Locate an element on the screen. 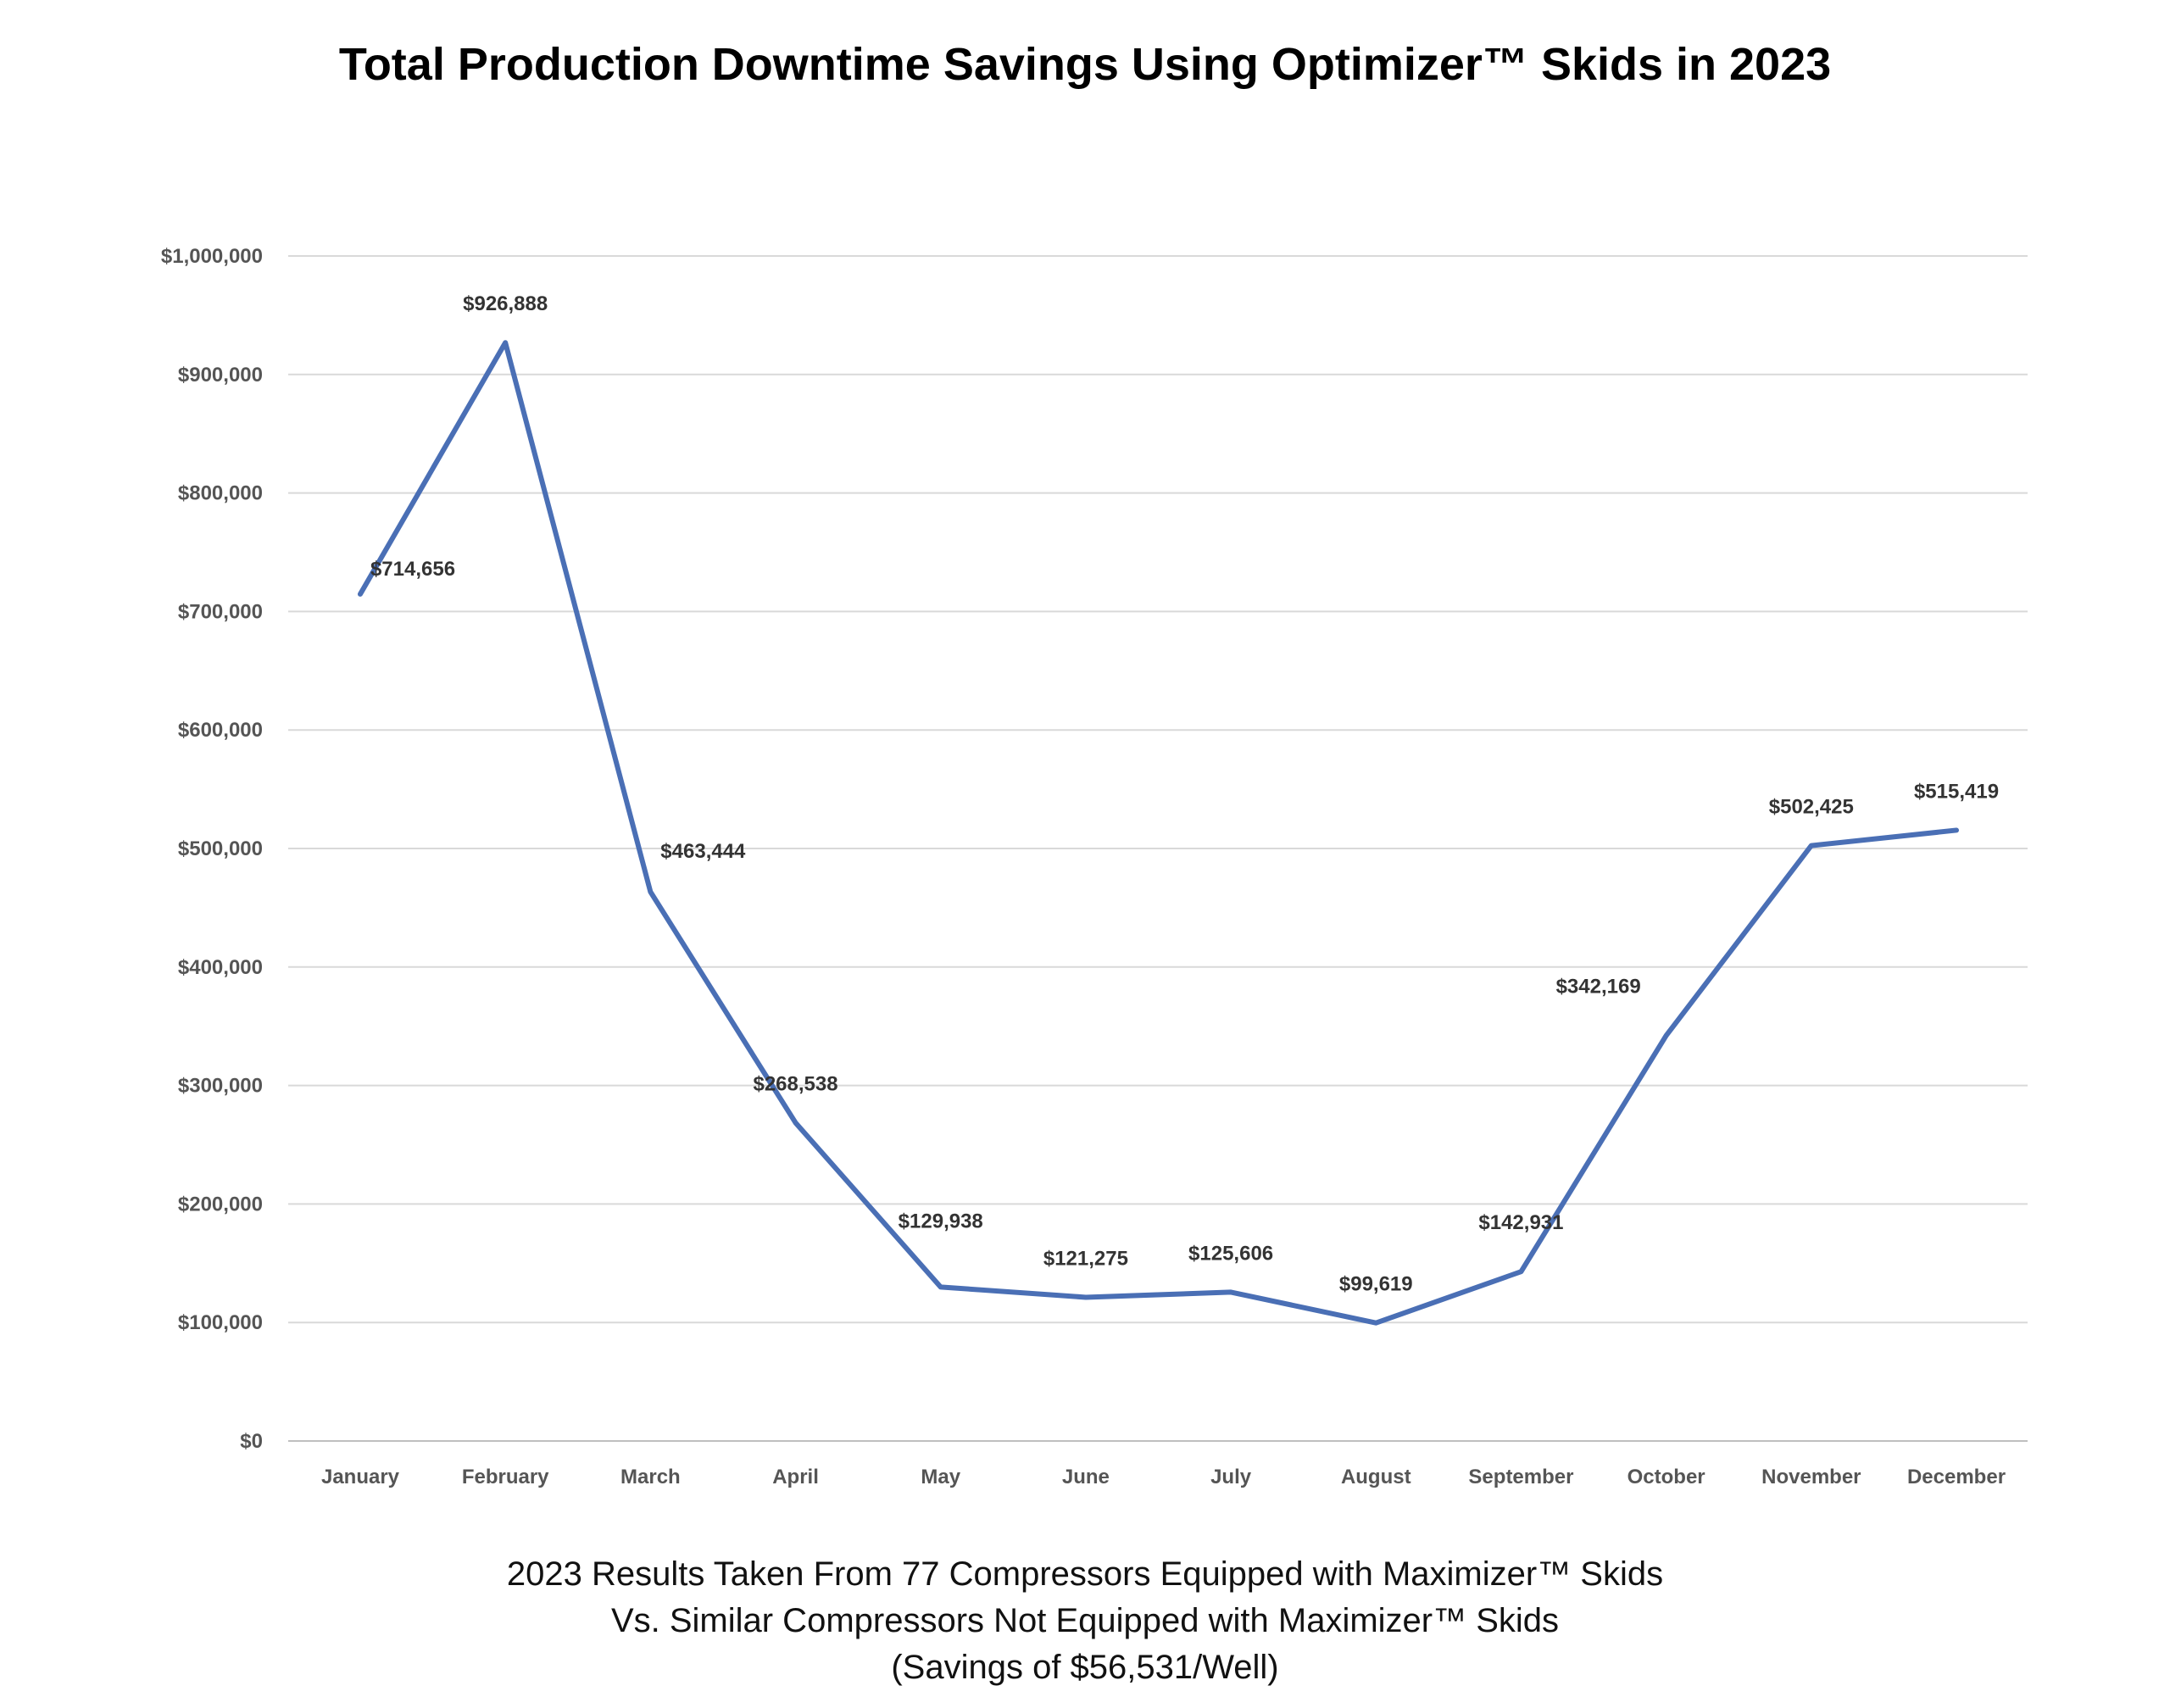  y-tick-label: $1,000,000 is located at coordinates (212, 256).